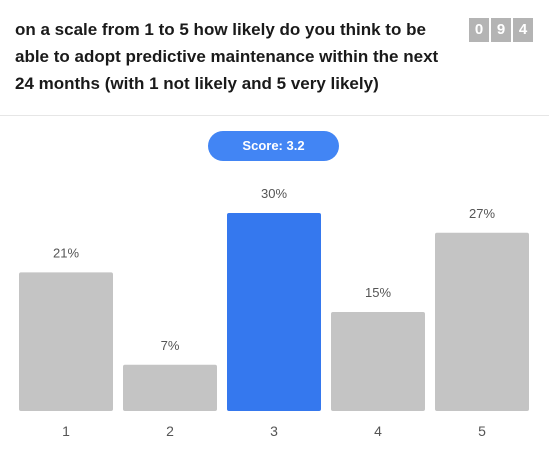 The width and height of the screenshot is (549, 449). What do you see at coordinates (170, 431) in the screenshot?
I see `x-tick-label: 2` at bounding box center [170, 431].